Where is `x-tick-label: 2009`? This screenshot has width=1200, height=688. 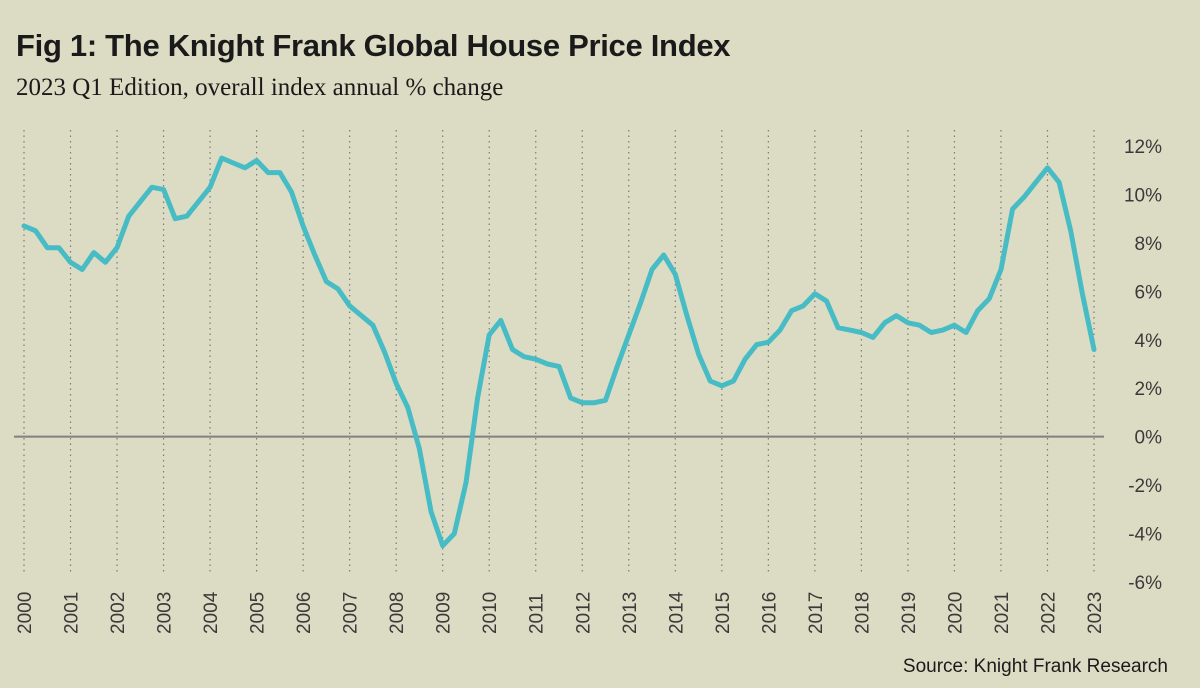
x-tick-label: 2009 is located at coordinates (444, 613).